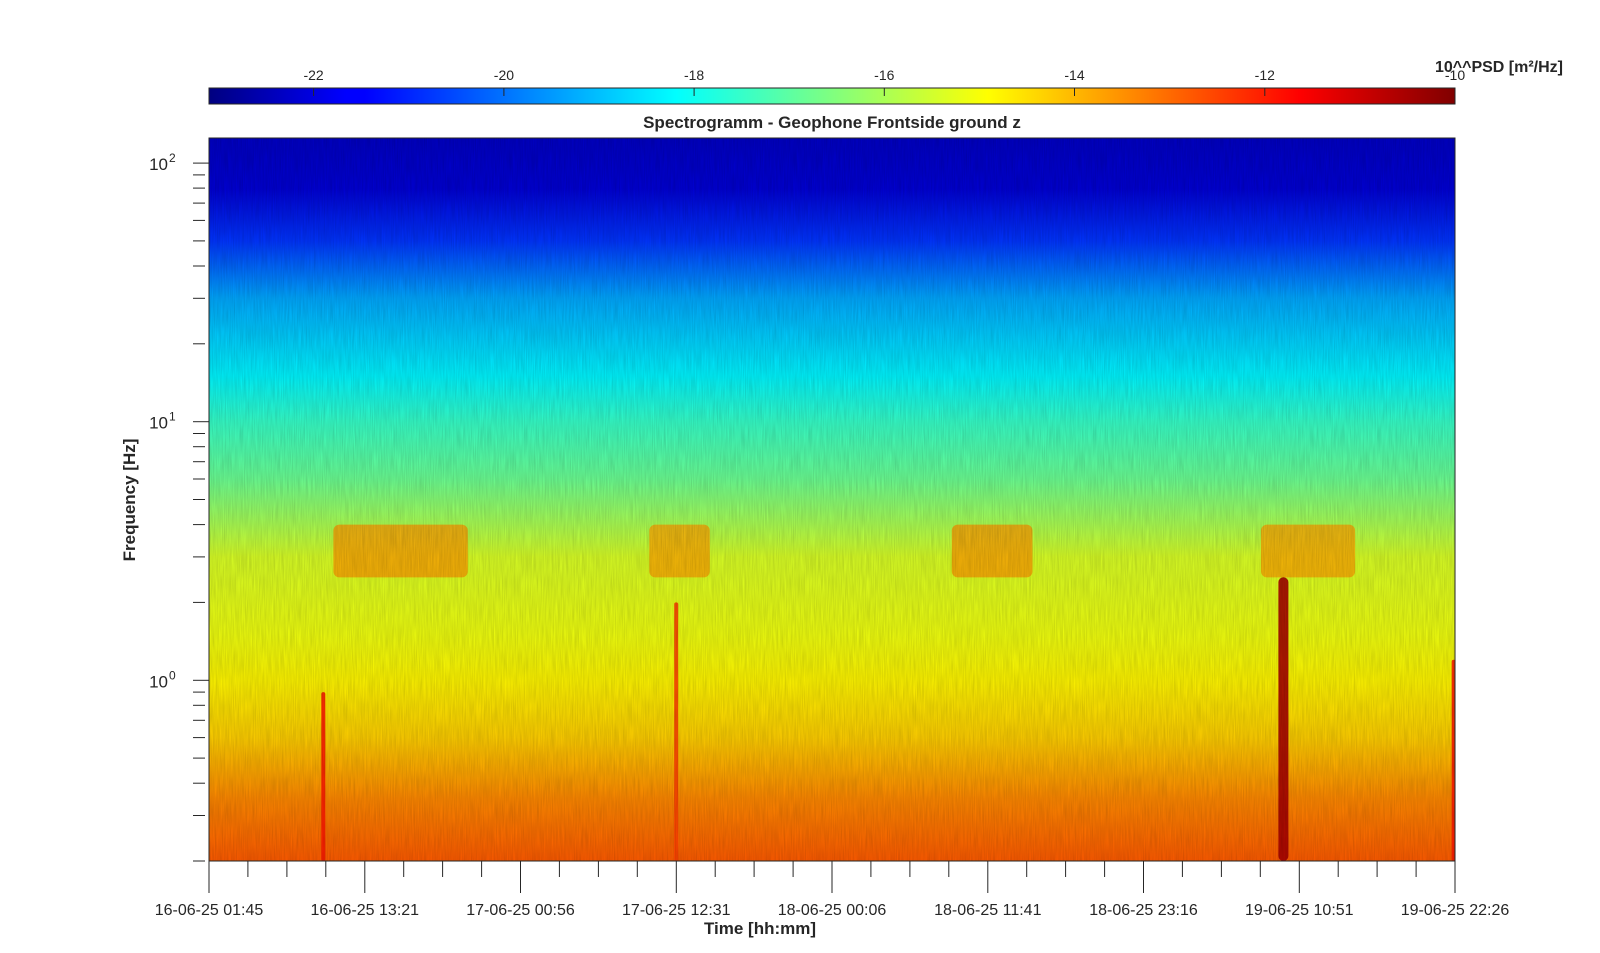  Describe the element at coordinates (504, 75) in the screenshot. I see `colorbar-tick-label: -20` at that location.